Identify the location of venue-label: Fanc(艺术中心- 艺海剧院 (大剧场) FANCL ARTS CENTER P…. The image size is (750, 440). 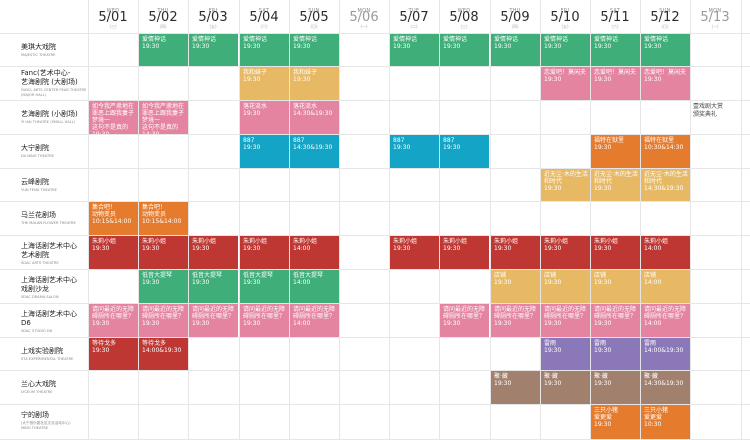
(43, 83).